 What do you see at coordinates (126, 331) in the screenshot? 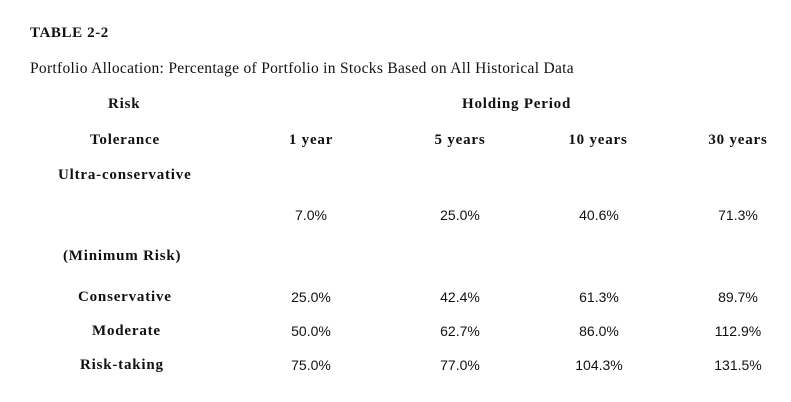
I see `row-label-moderate: Moderate` at bounding box center [126, 331].